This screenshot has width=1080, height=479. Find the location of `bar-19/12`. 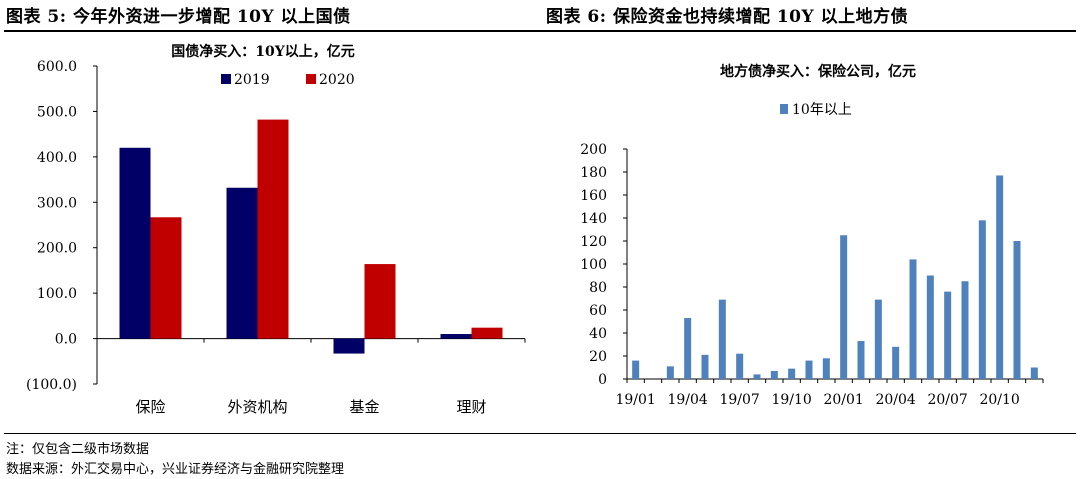

bar-19/12 is located at coordinates (826, 368).